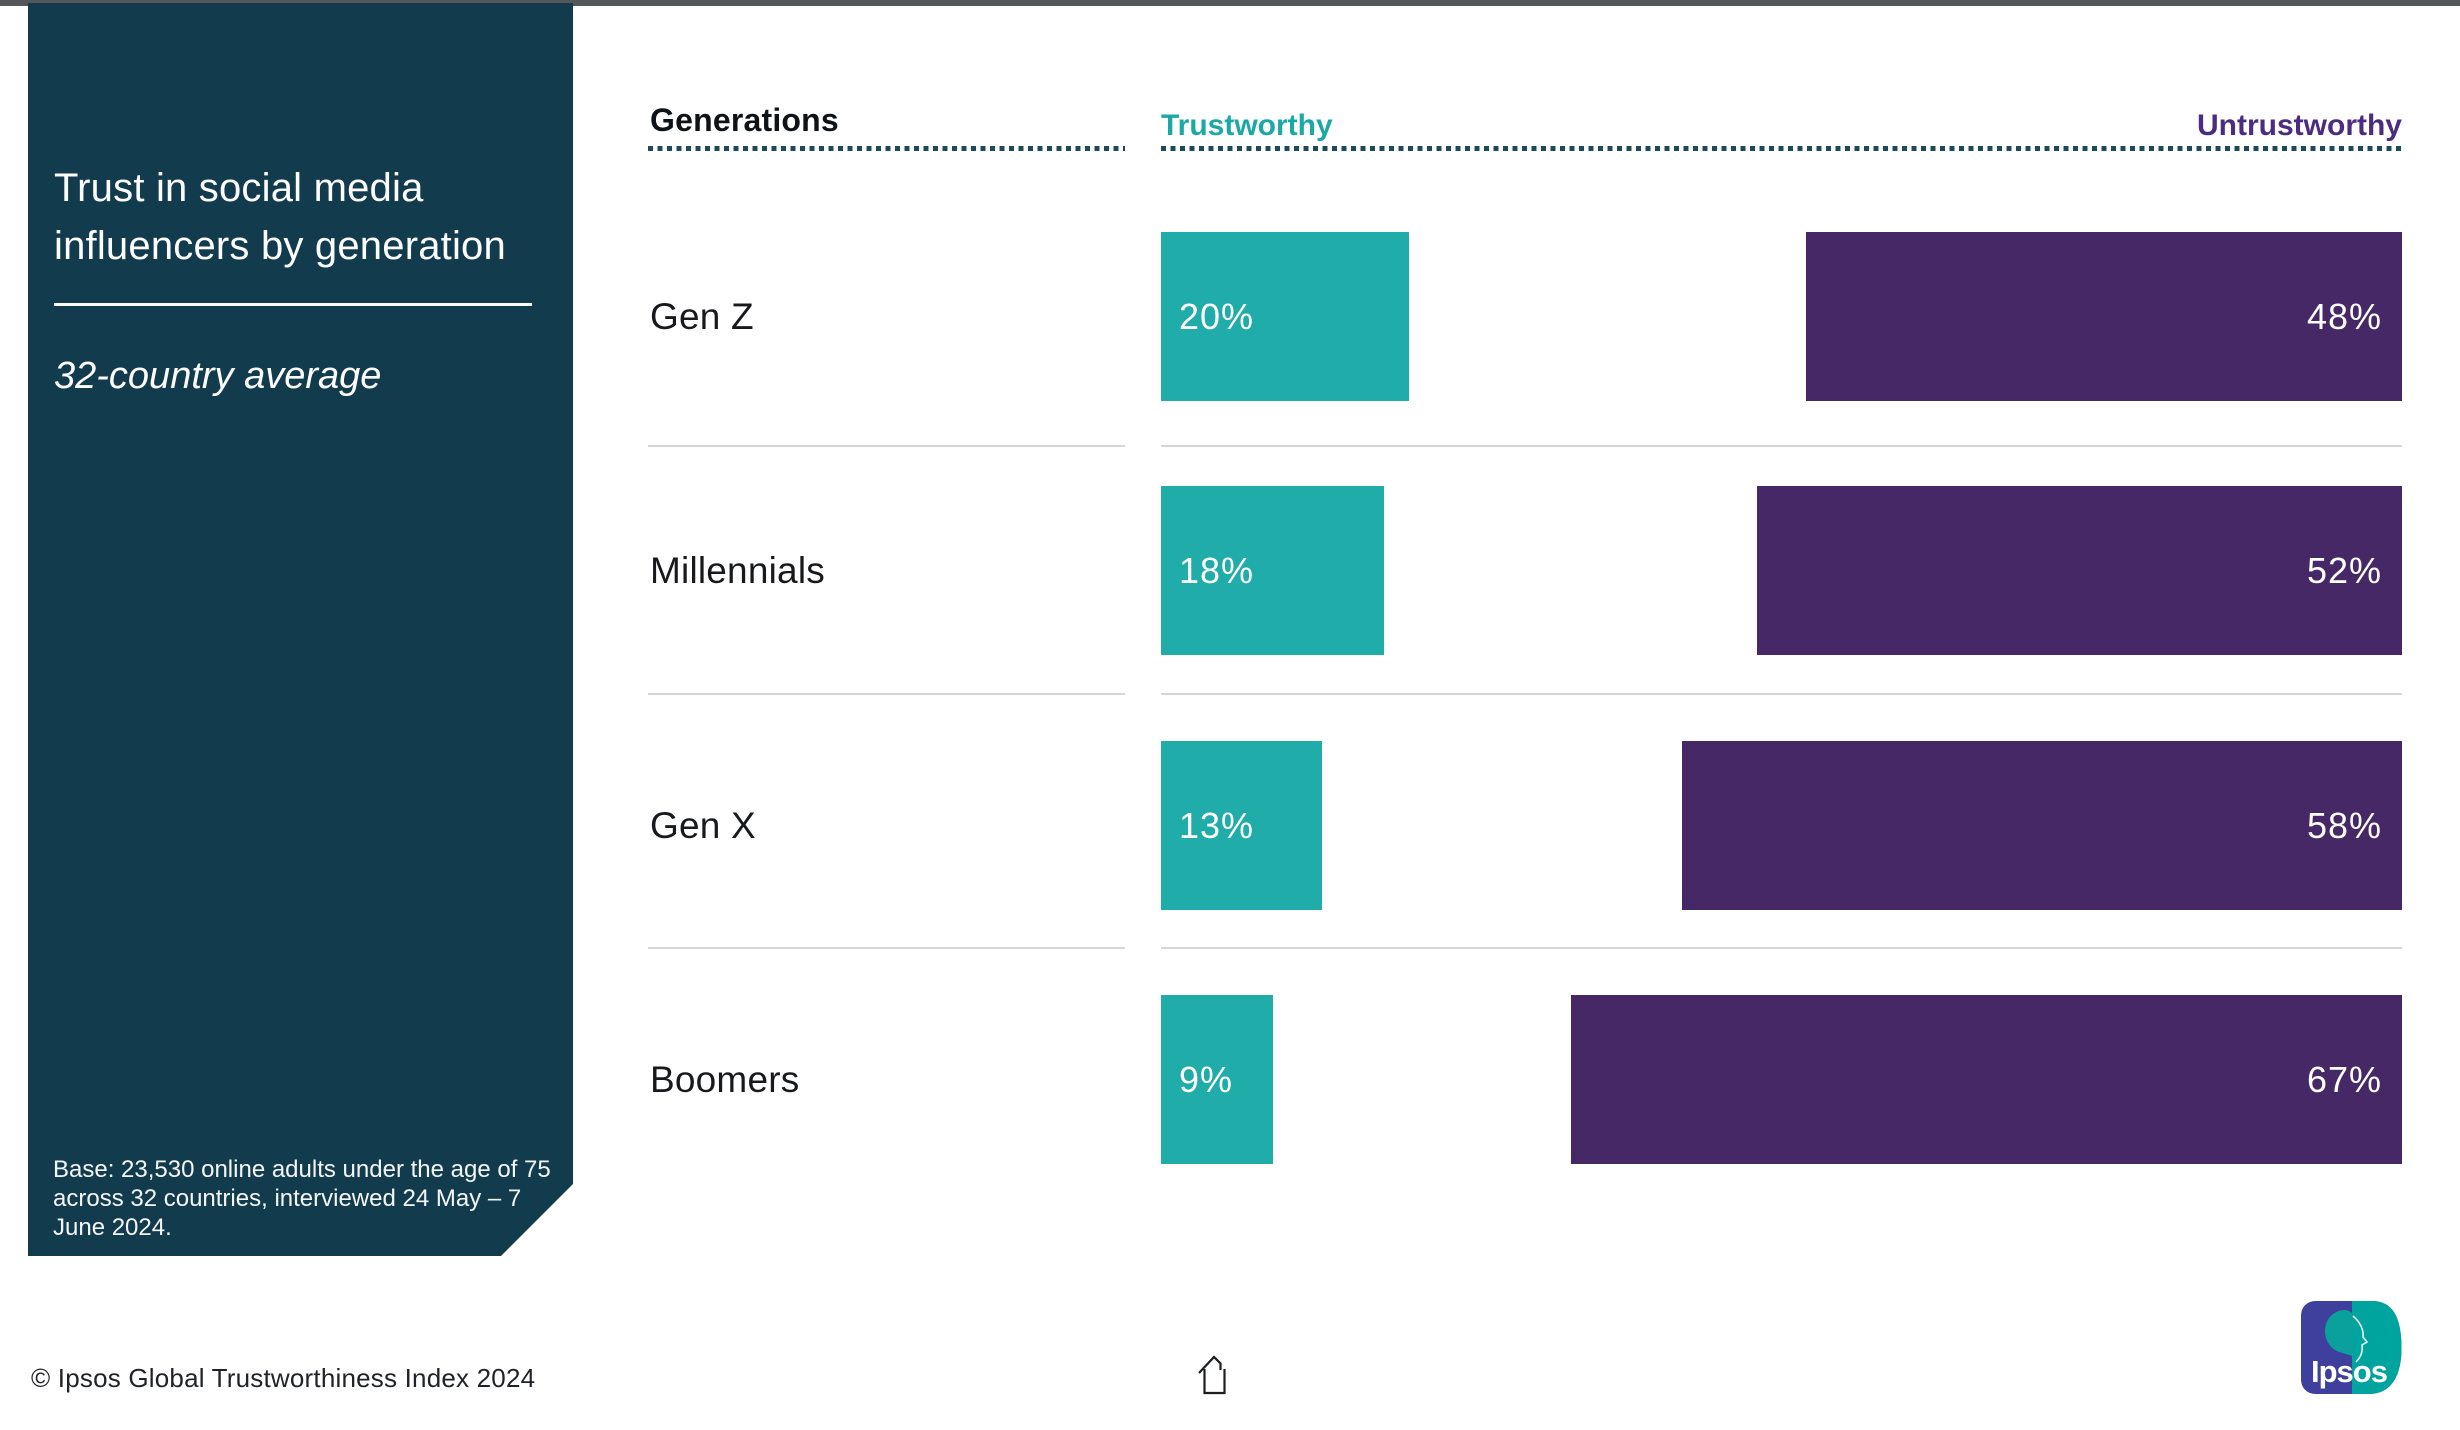  I want to click on generations-dotted-rule, so click(886, 148).